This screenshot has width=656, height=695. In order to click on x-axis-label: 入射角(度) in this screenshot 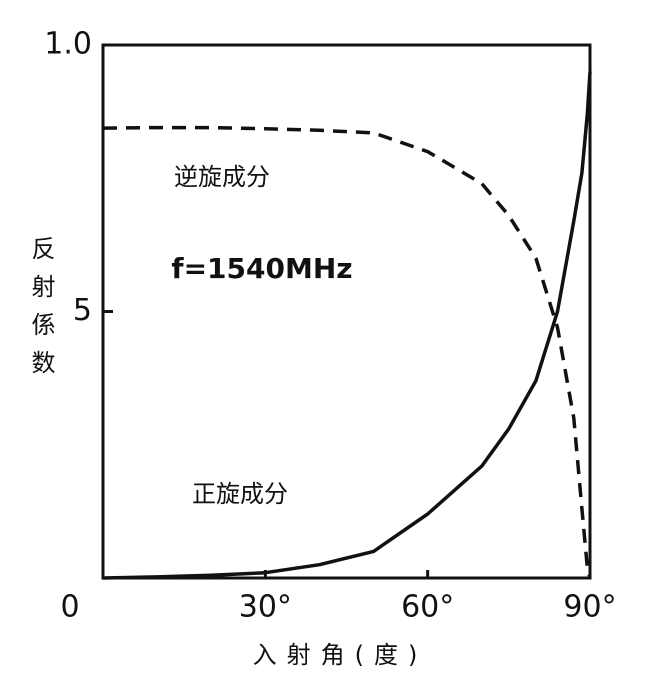, I will do `click(340, 655)`.